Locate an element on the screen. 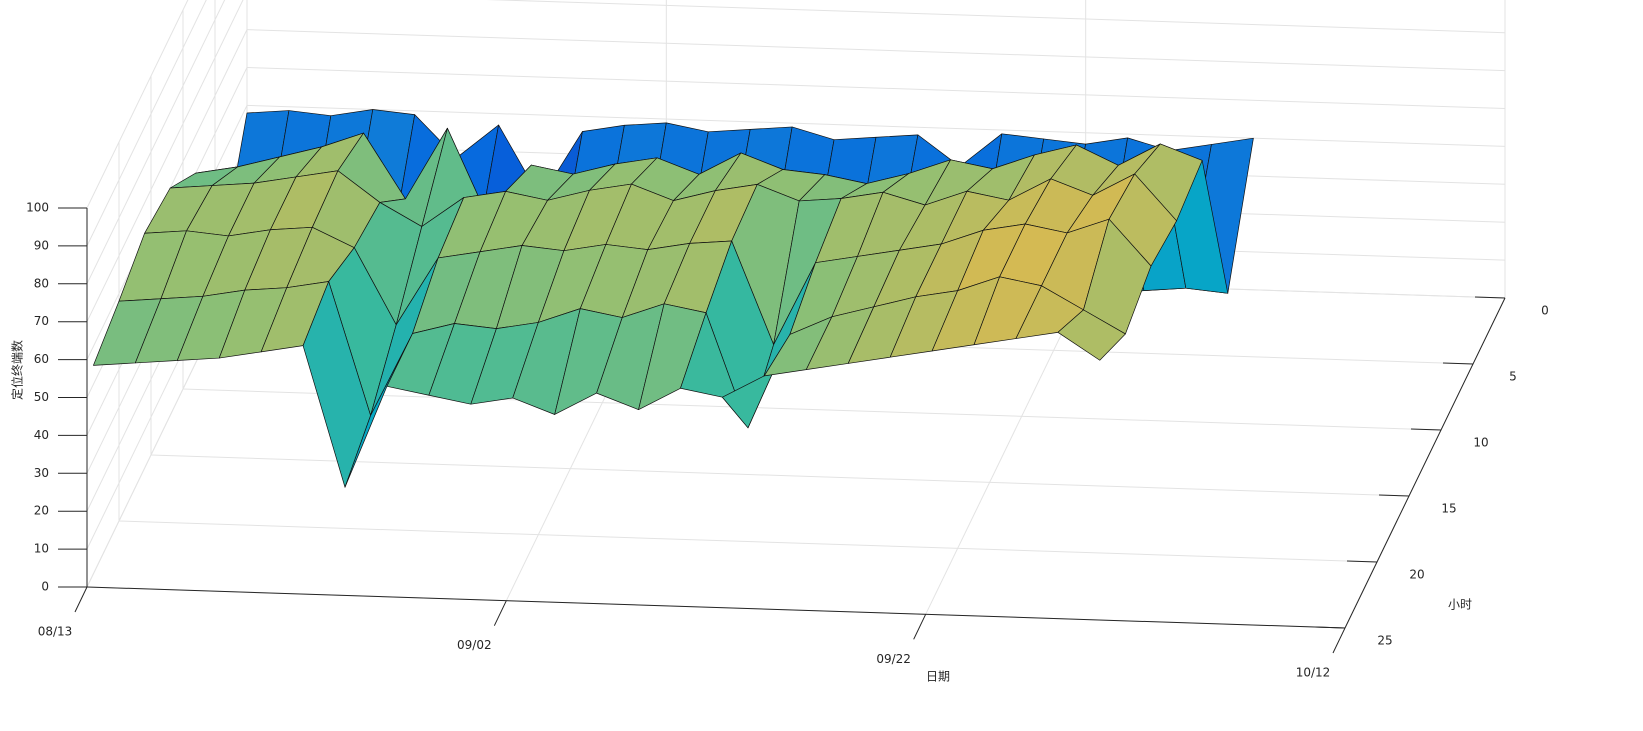 This screenshot has width=1643, height=731. z-tick-label: 0 is located at coordinates (45, 587).